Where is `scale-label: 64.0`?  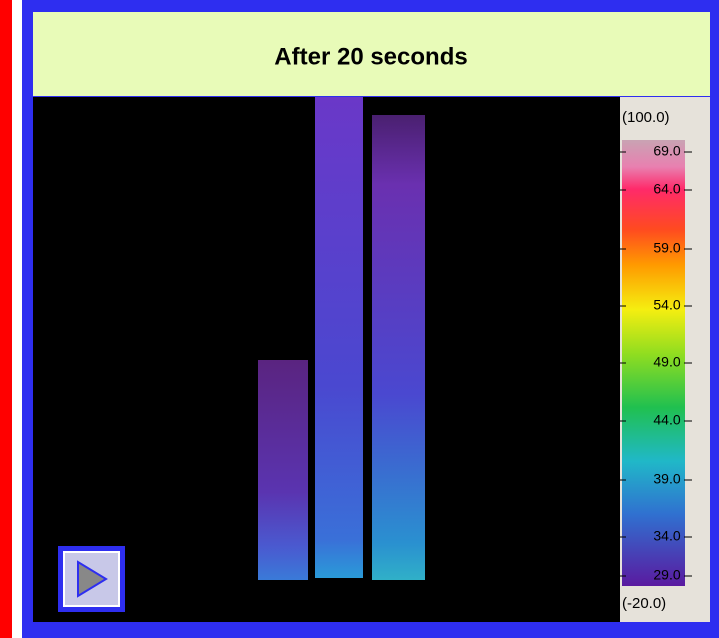
scale-label: 64.0 is located at coordinates (666, 189).